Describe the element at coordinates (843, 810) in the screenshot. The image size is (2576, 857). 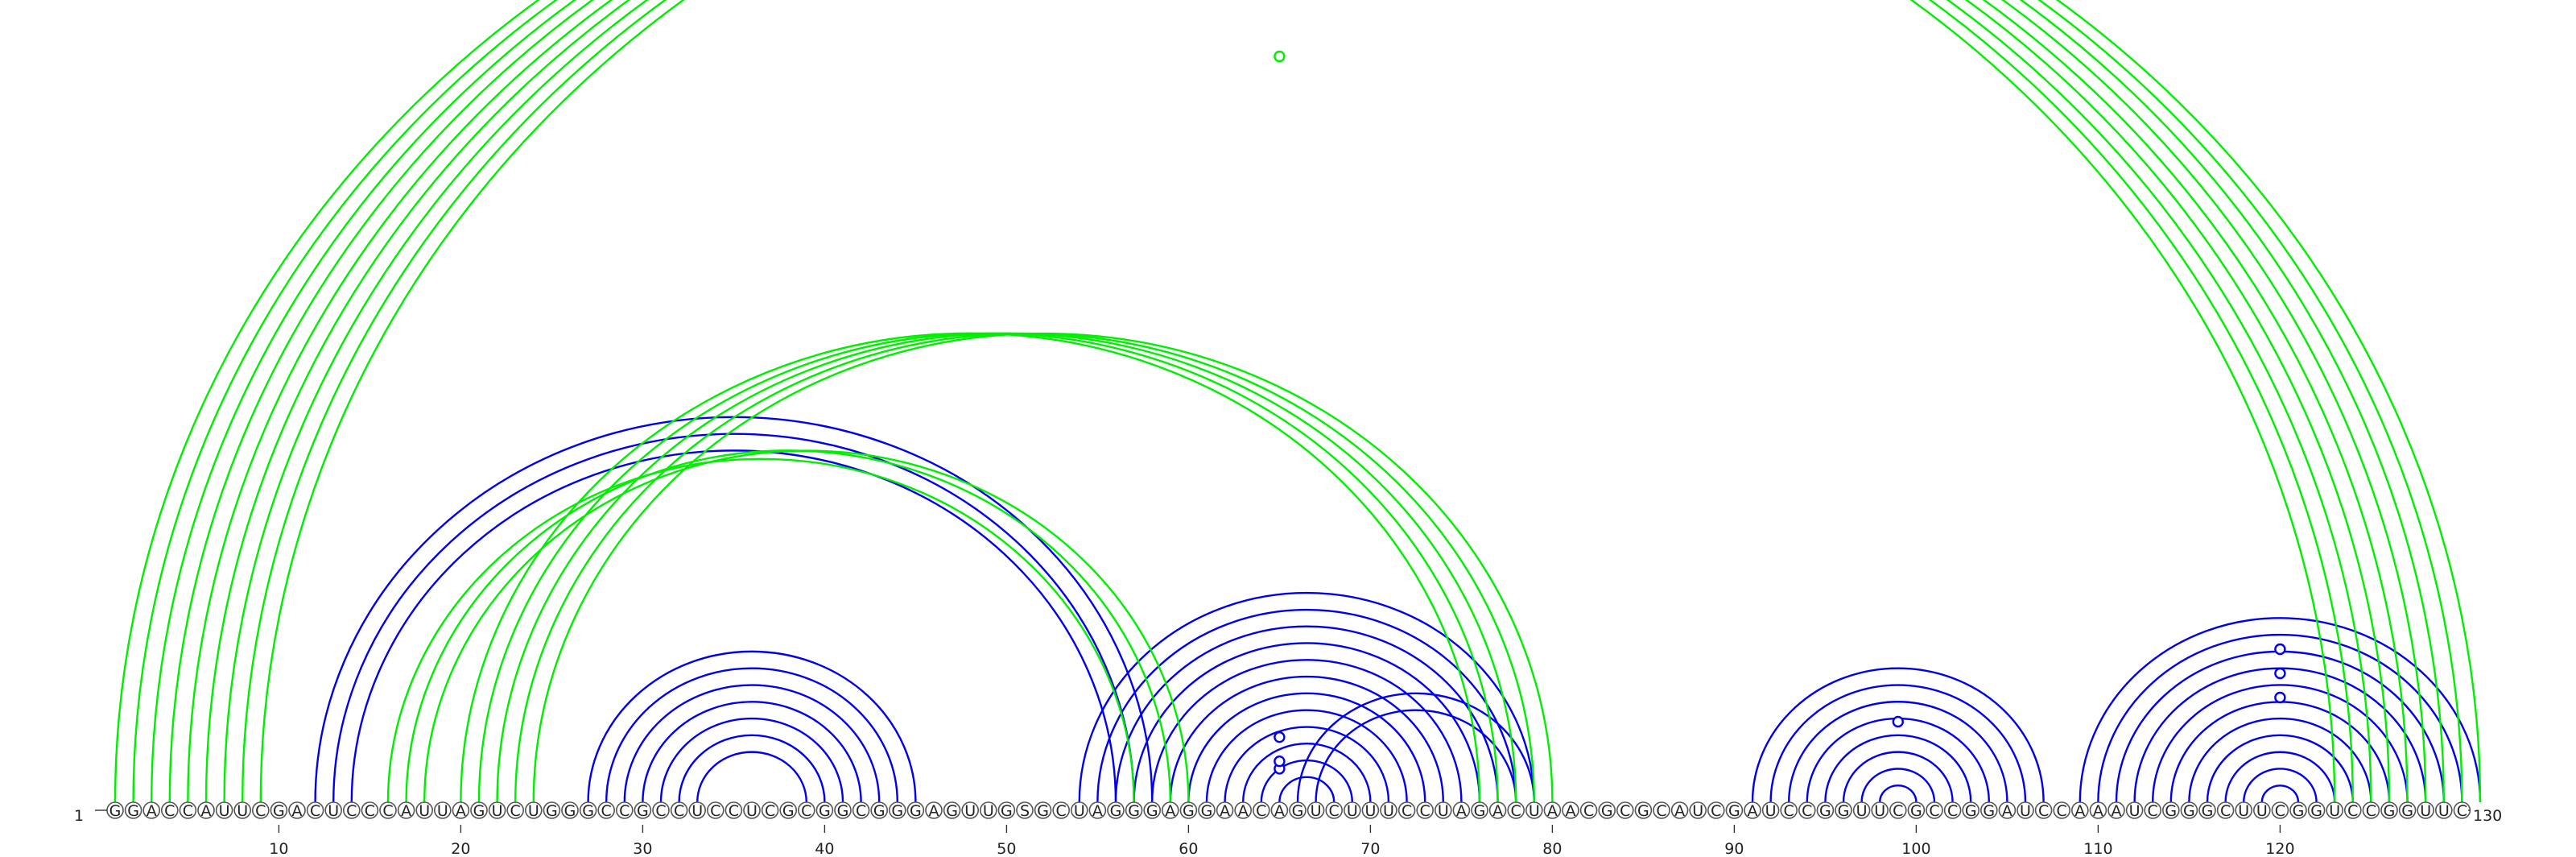
I see `nucleotide-41-circle` at that location.